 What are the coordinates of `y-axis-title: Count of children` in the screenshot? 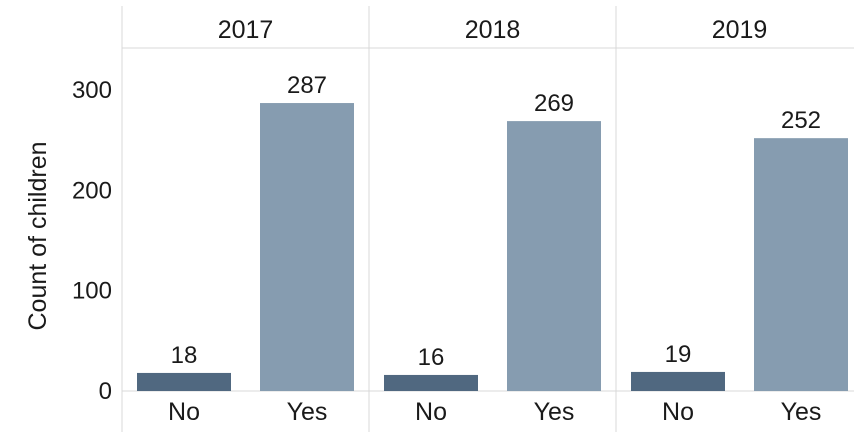 It's located at (38, 235).